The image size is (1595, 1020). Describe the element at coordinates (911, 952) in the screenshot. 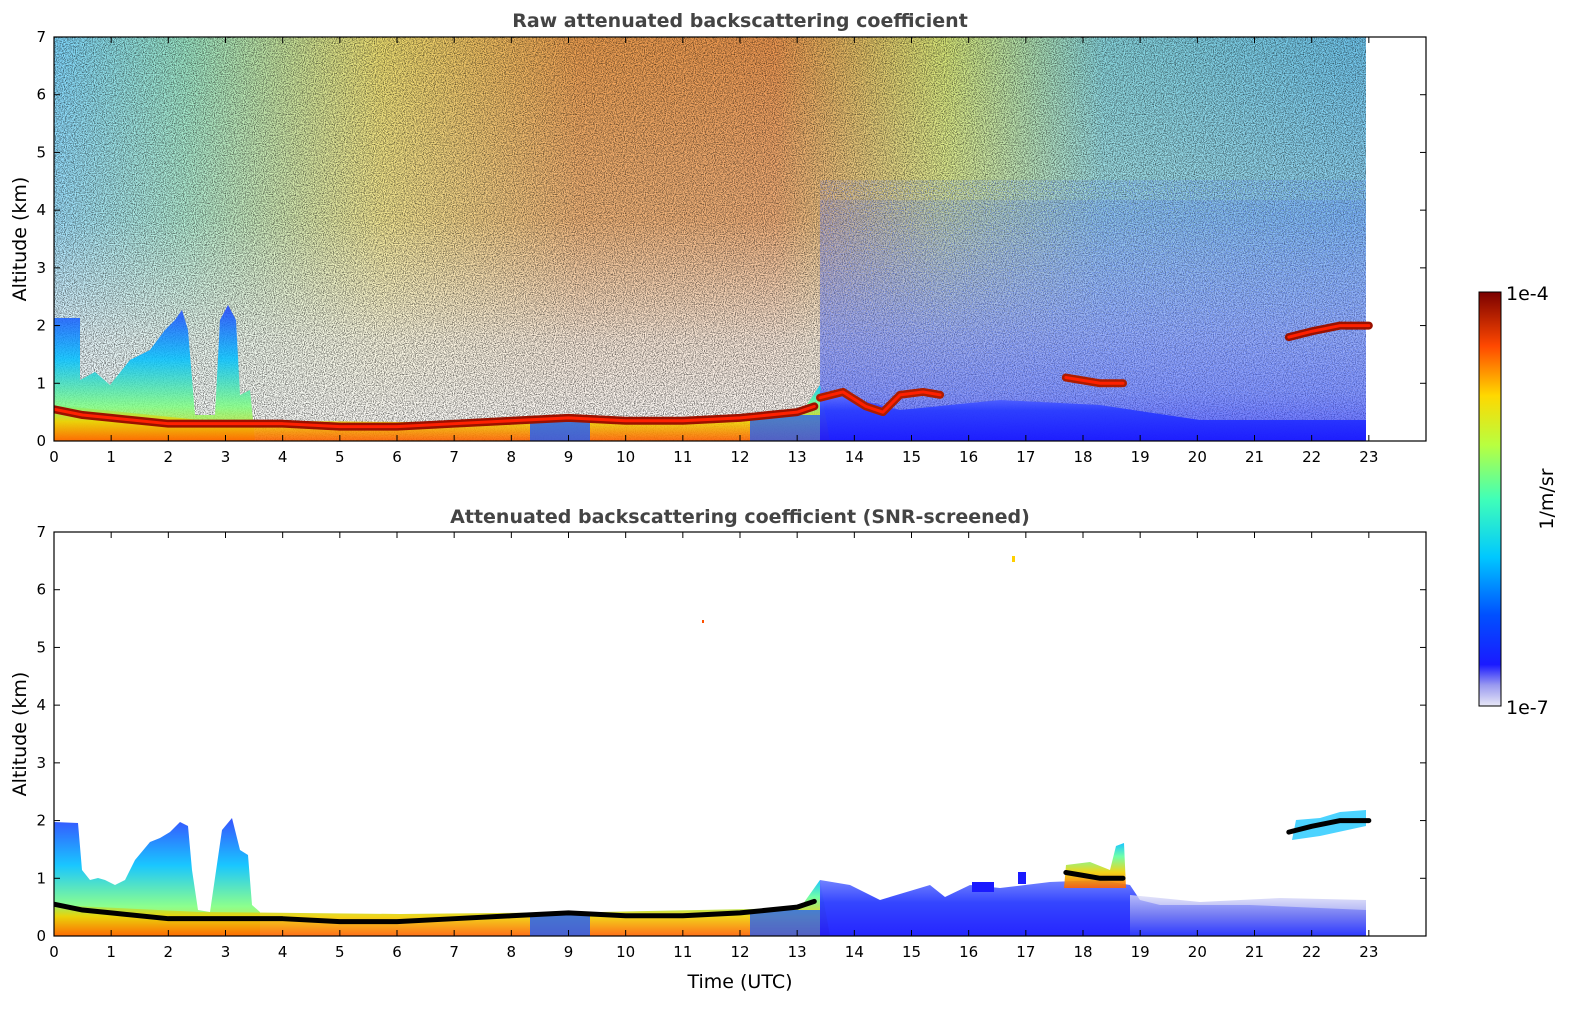

I see `screened-x-tick-label: 15` at that location.